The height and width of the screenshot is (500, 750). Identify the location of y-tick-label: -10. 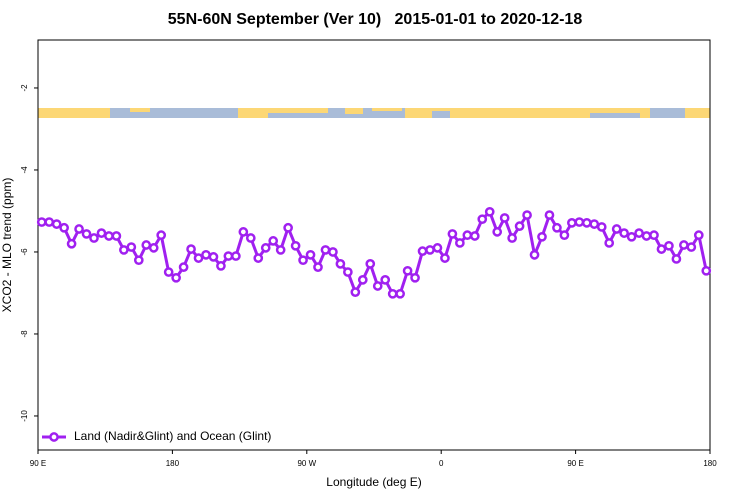
(24, 416).